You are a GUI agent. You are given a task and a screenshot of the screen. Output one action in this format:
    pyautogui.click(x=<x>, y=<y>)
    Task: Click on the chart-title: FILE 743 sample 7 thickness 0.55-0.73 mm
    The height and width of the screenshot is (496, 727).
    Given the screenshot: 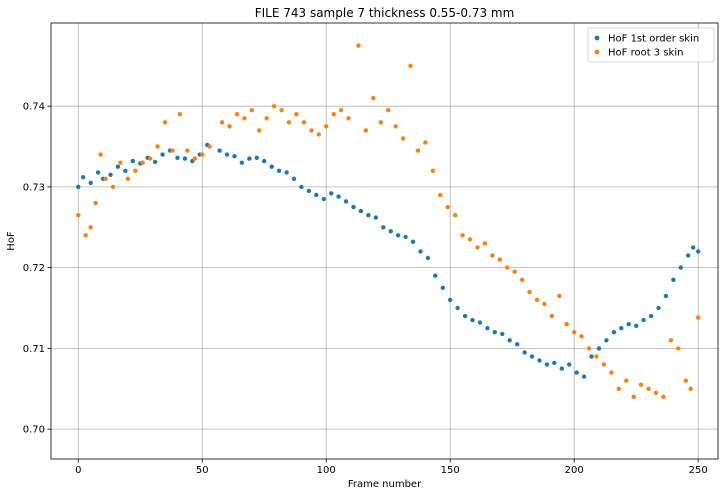 What is the action you would take?
    pyautogui.click(x=385, y=13)
    